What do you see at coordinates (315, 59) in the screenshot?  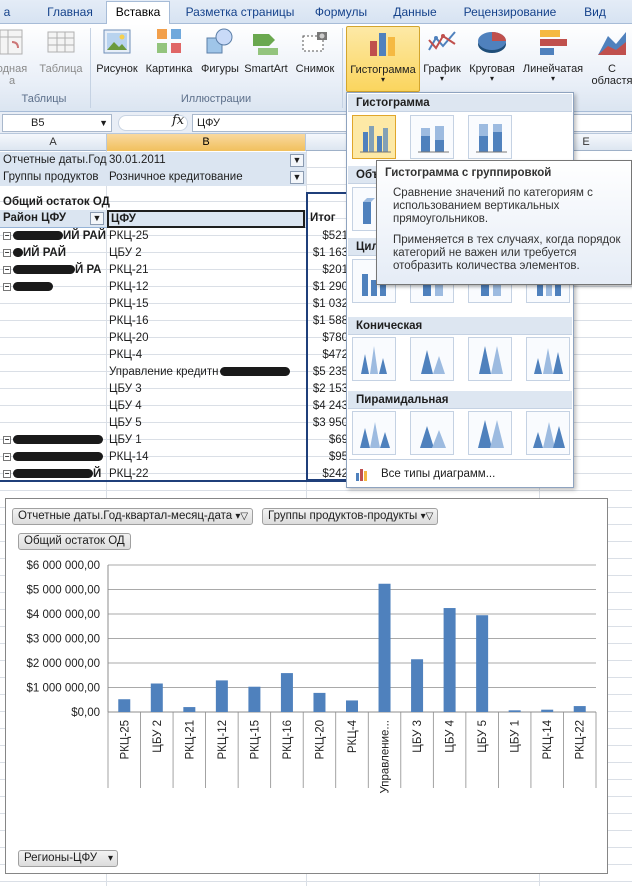 I see `screenshot-button: Снимок` at bounding box center [315, 59].